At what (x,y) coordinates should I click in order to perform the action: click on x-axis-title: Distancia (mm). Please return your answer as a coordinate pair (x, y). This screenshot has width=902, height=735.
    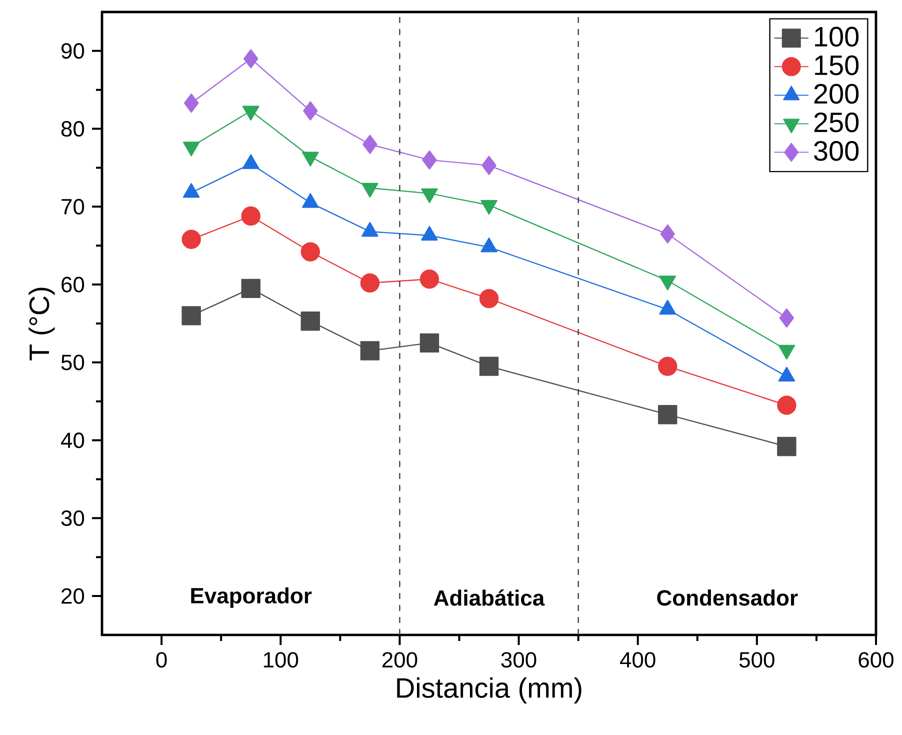
    Looking at the image, I should click on (489, 690).